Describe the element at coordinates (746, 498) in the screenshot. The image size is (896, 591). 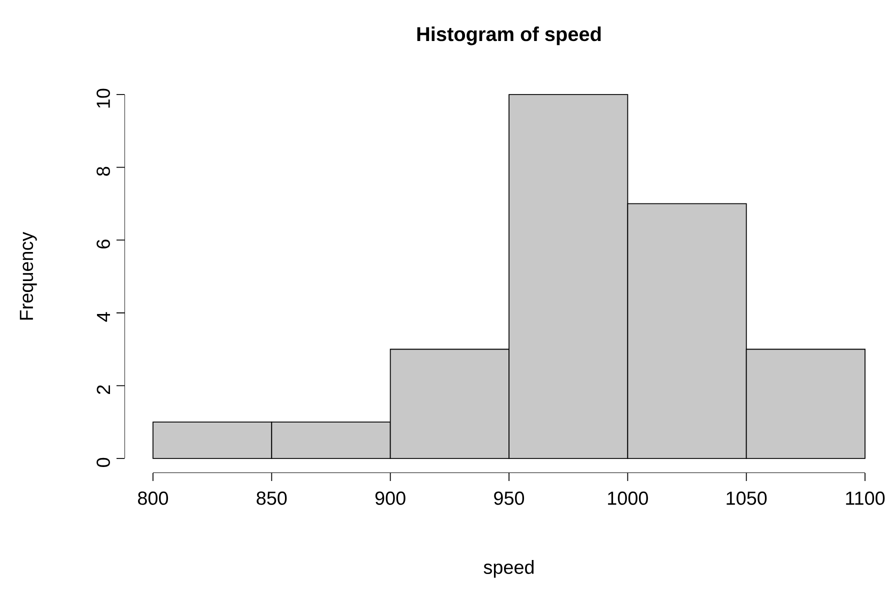
I see `x-tick-label: 1050` at that location.